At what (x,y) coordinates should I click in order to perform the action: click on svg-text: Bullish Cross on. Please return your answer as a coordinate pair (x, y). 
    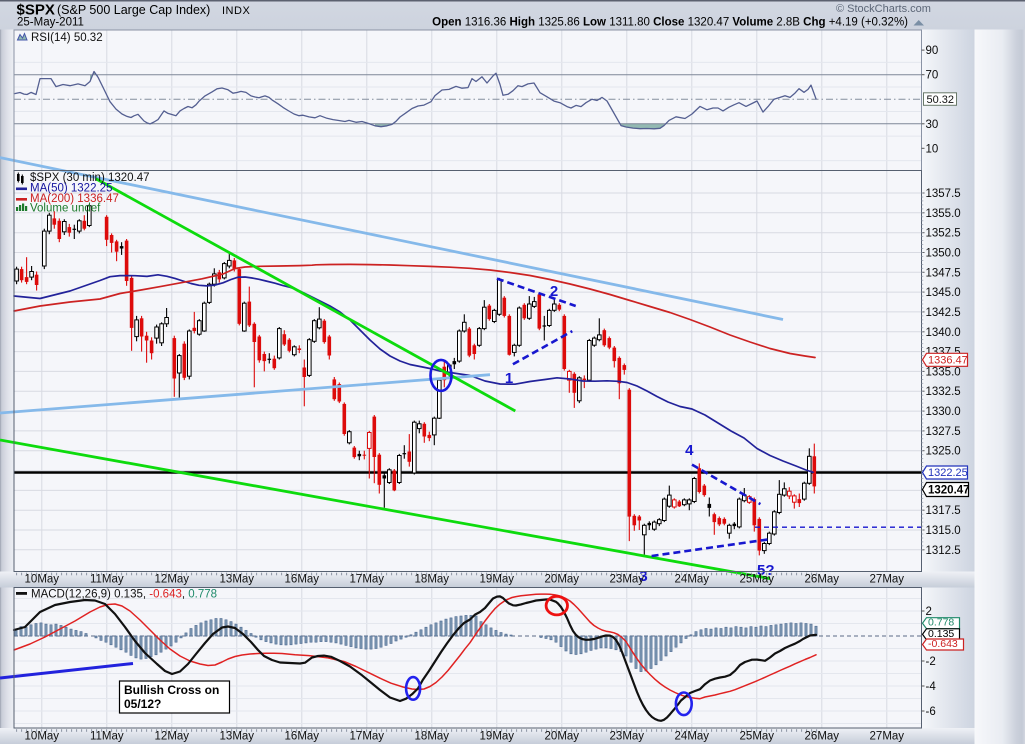
    Looking at the image, I should click on (171, 690).